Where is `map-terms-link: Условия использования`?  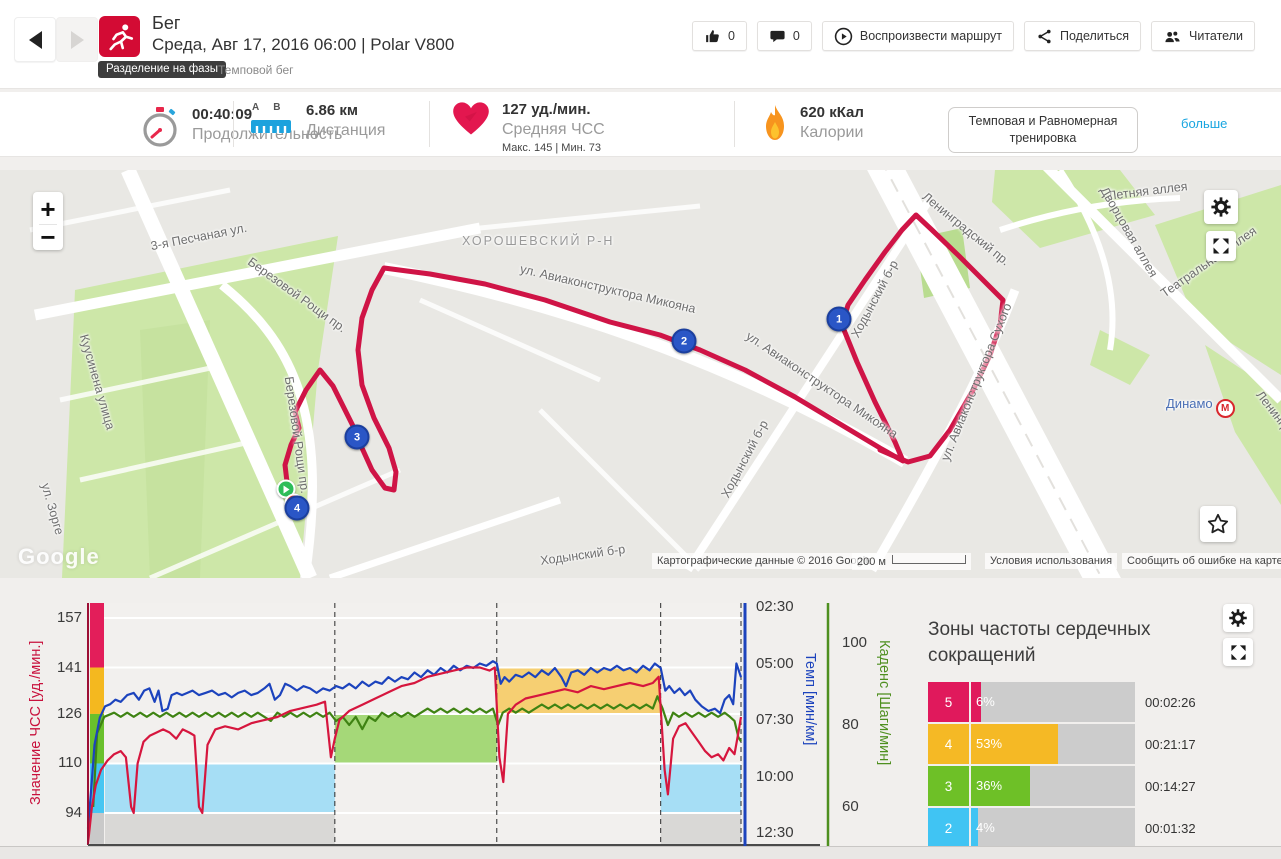 map-terms-link: Условия использования is located at coordinates (1051, 561).